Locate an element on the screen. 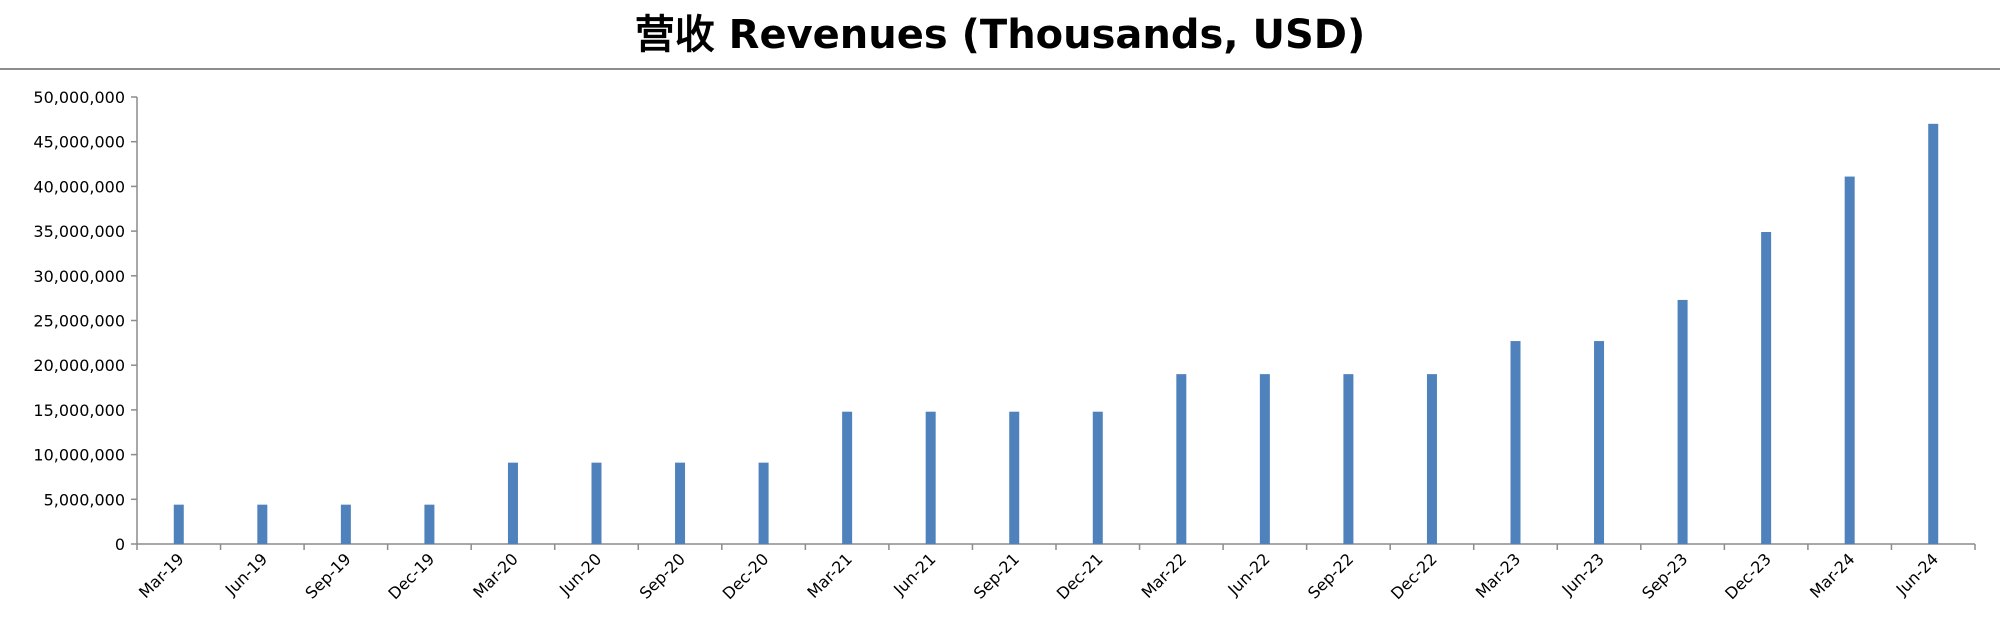  x-tick-label: Mar-23 is located at coordinates (1498, 575).